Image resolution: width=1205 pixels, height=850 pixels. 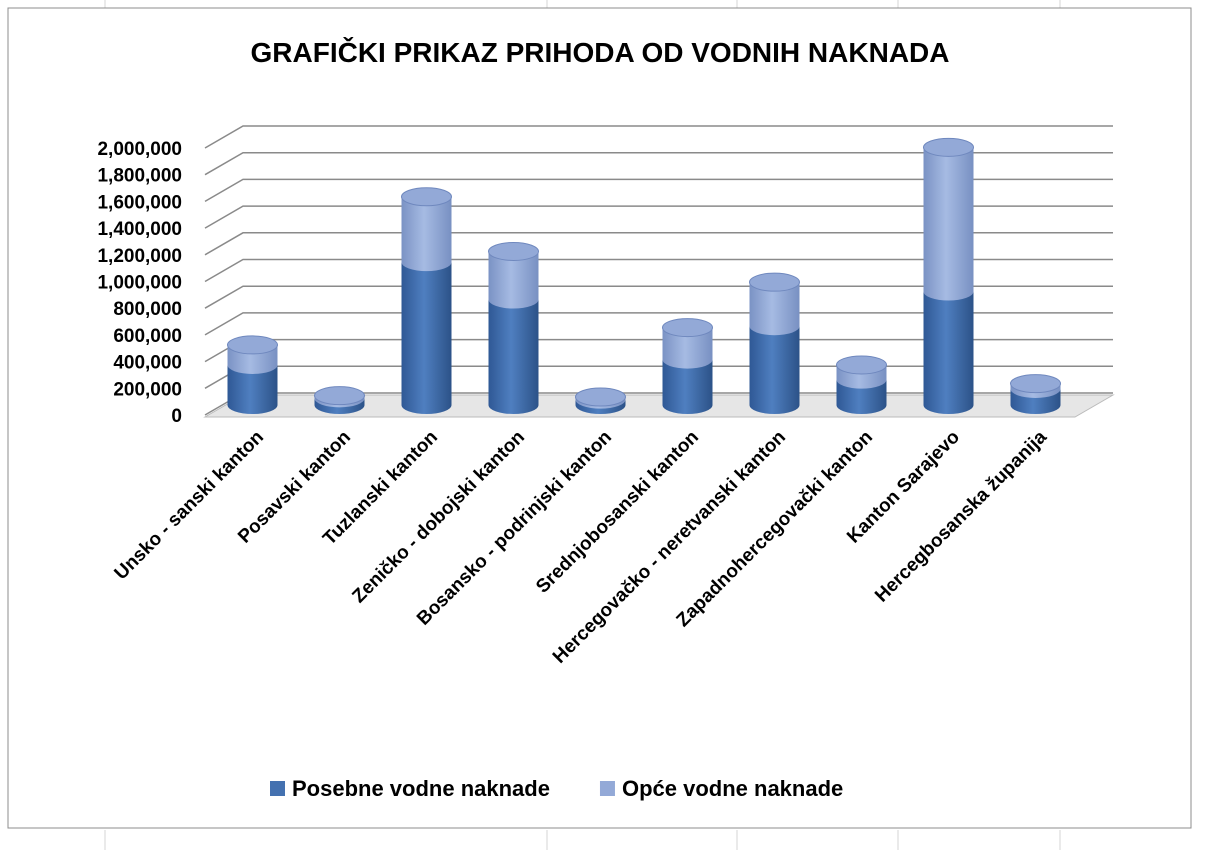 What do you see at coordinates (176, 416) in the screenshot?
I see `y-tick-label: 0` at bounding box center [176, 416].